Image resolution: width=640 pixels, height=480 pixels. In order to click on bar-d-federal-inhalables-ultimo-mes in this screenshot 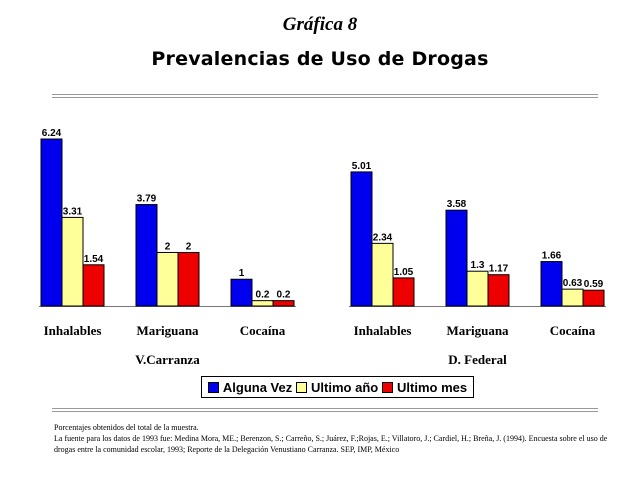, I will do `click(403, 292)`.